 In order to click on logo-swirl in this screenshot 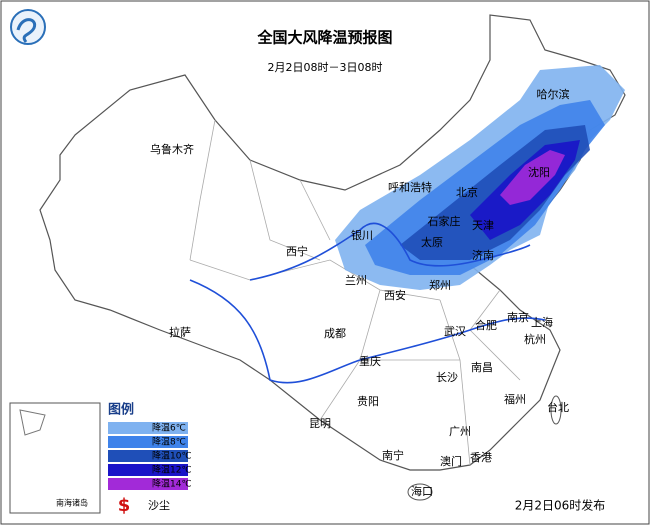, I will do `click(26, 30)`.